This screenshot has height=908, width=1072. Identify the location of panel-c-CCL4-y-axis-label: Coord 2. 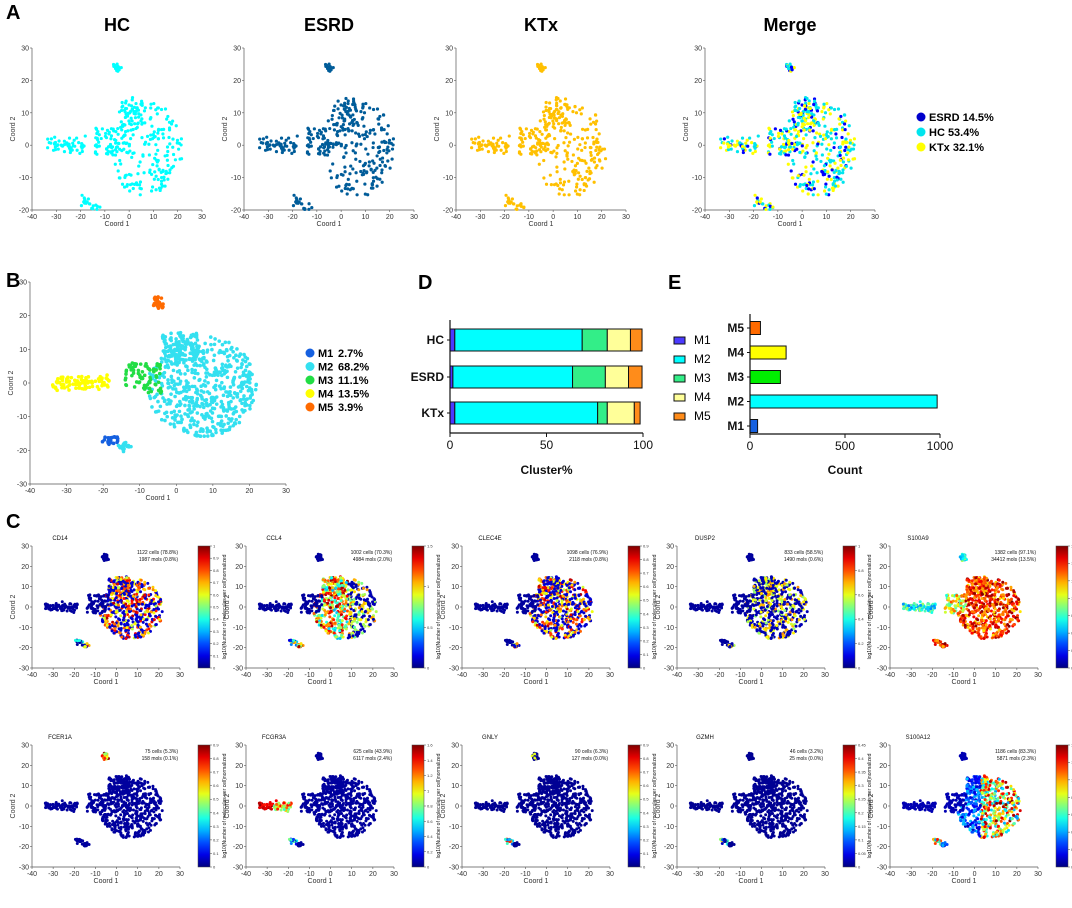
(227, 606).